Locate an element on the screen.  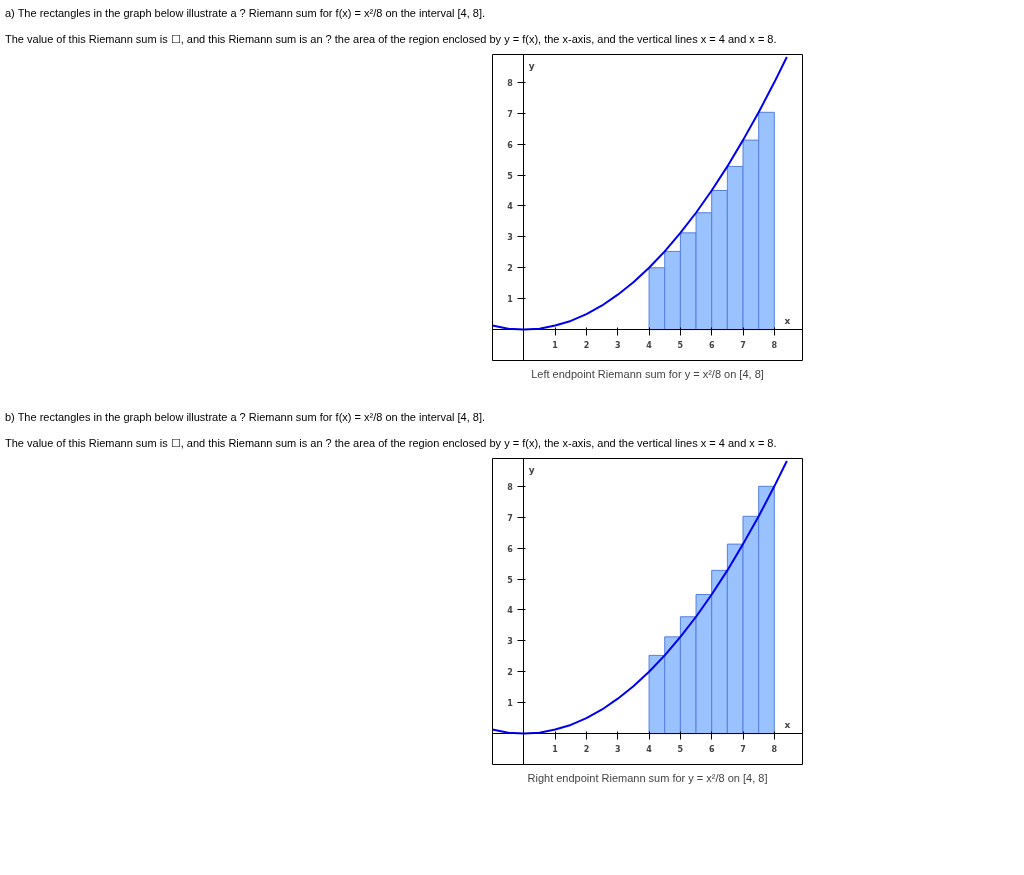
text: Right endpoint Riemann sum for y = x²/8 on [4, 8] is located at coordinates (647, 777).